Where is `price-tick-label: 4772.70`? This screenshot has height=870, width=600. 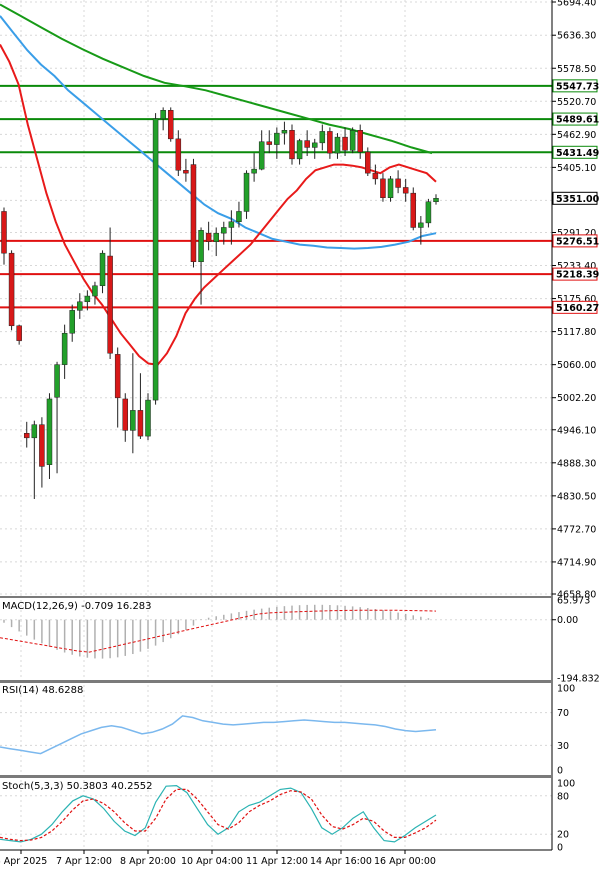 price-tick-label: 4772.70 is located at coordinates (576, 529).